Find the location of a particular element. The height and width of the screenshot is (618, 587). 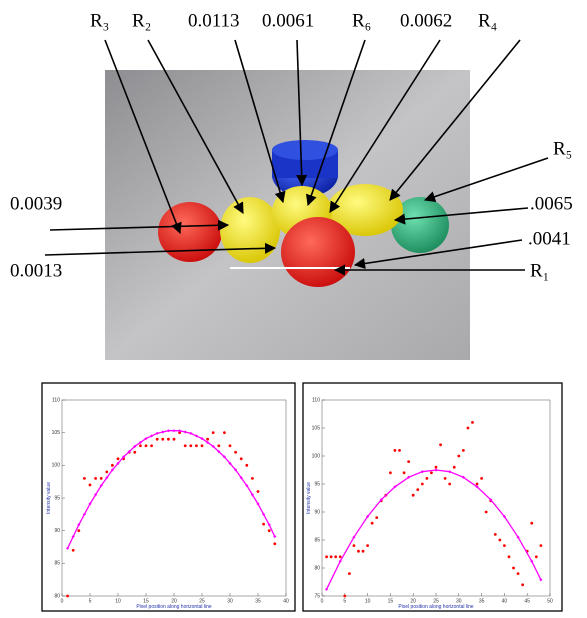

label: 0.0061 is located at coordinates (288, 20).